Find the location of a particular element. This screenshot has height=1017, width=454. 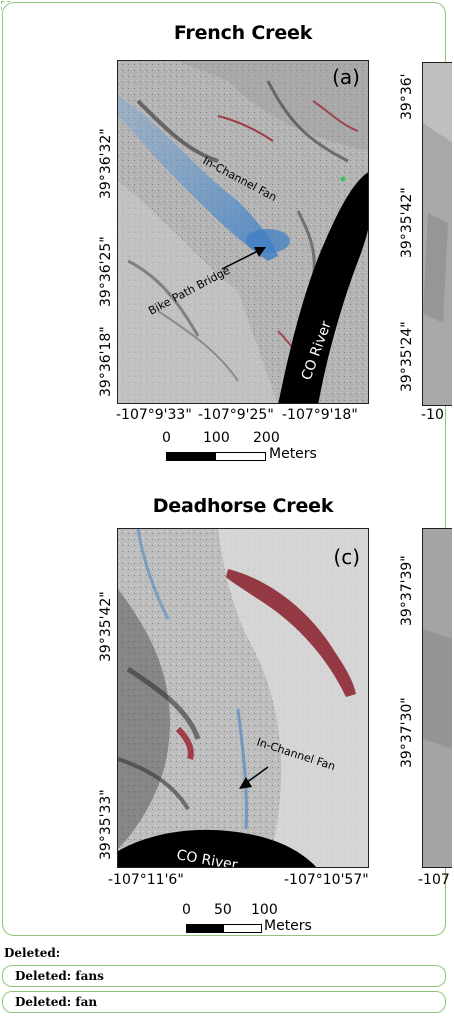

lon-label-b: -10 is located at coordinates (432, 415).